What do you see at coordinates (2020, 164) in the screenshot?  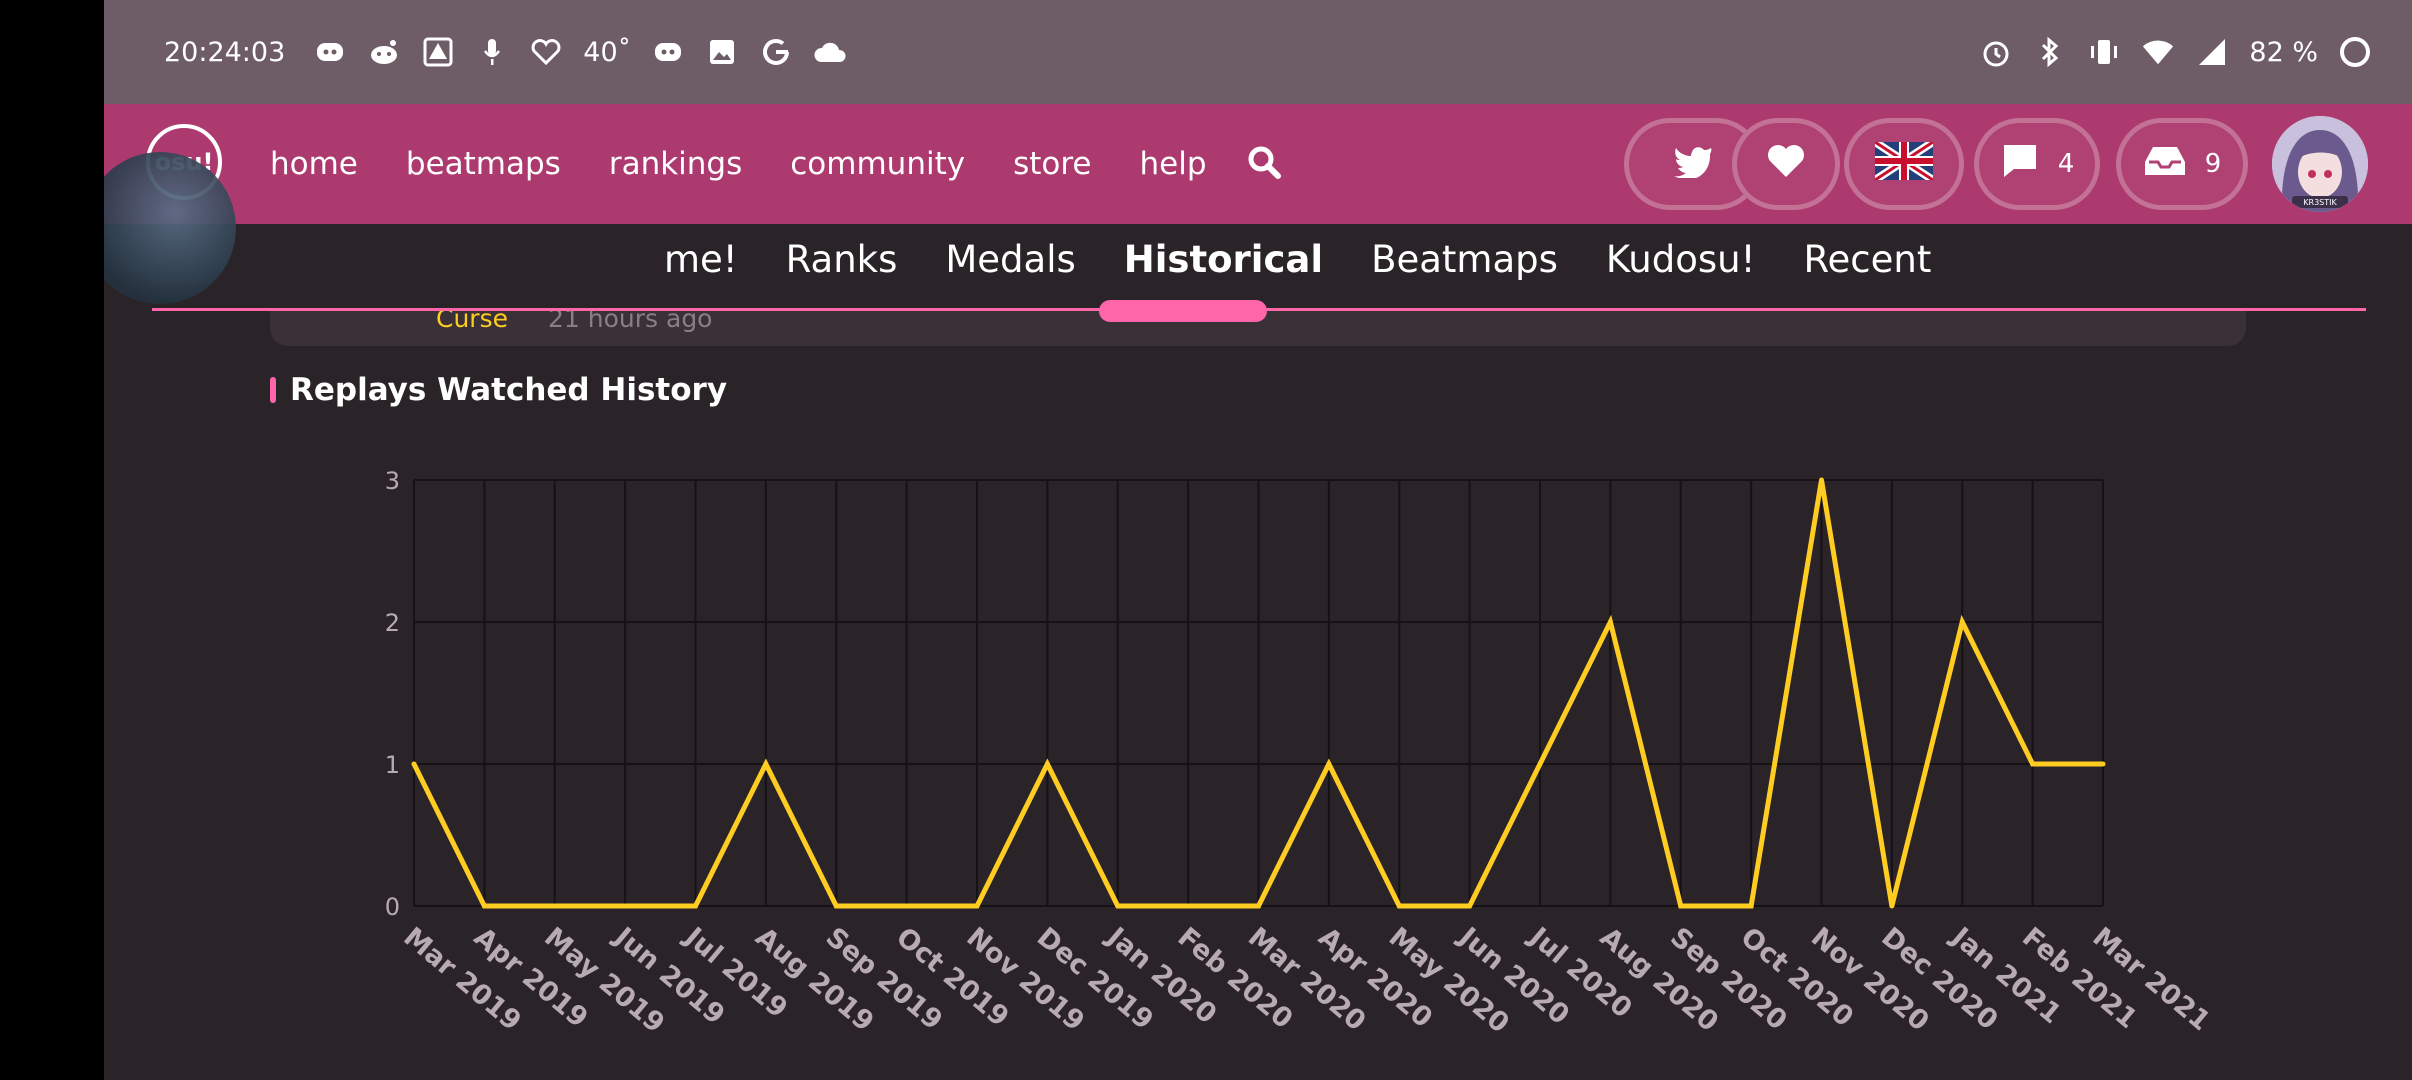 I see `chat-icon` at bounding box center [2020, 164].